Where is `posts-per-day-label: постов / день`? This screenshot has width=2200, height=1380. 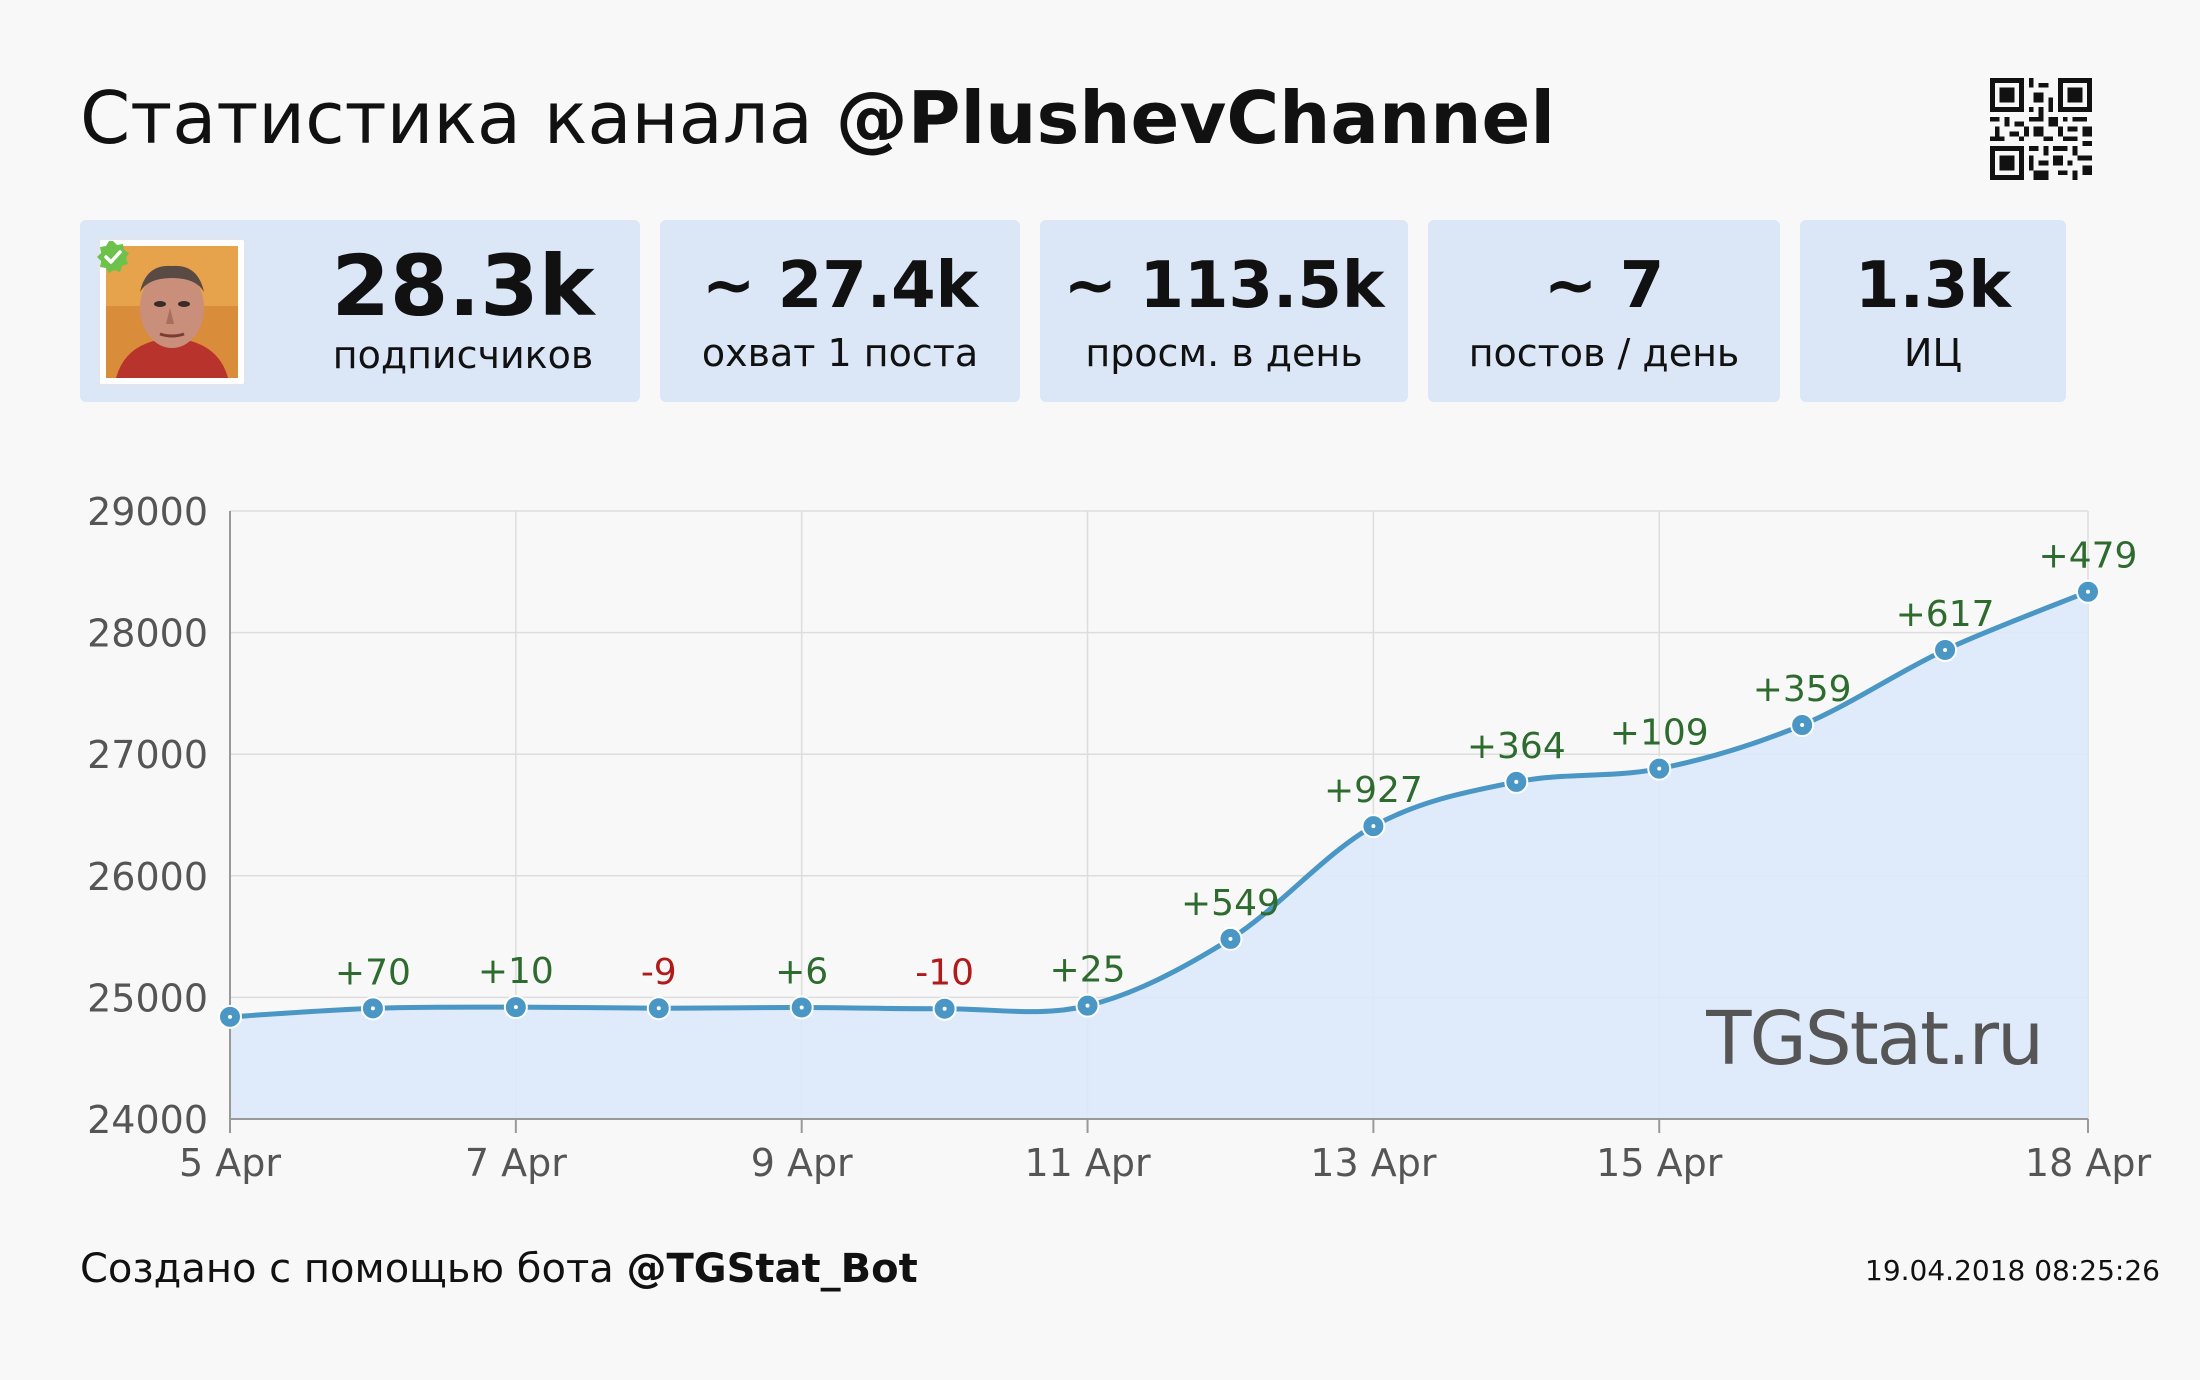
posts-per-day-label: постов / день is located at coordinates (1604, 353).